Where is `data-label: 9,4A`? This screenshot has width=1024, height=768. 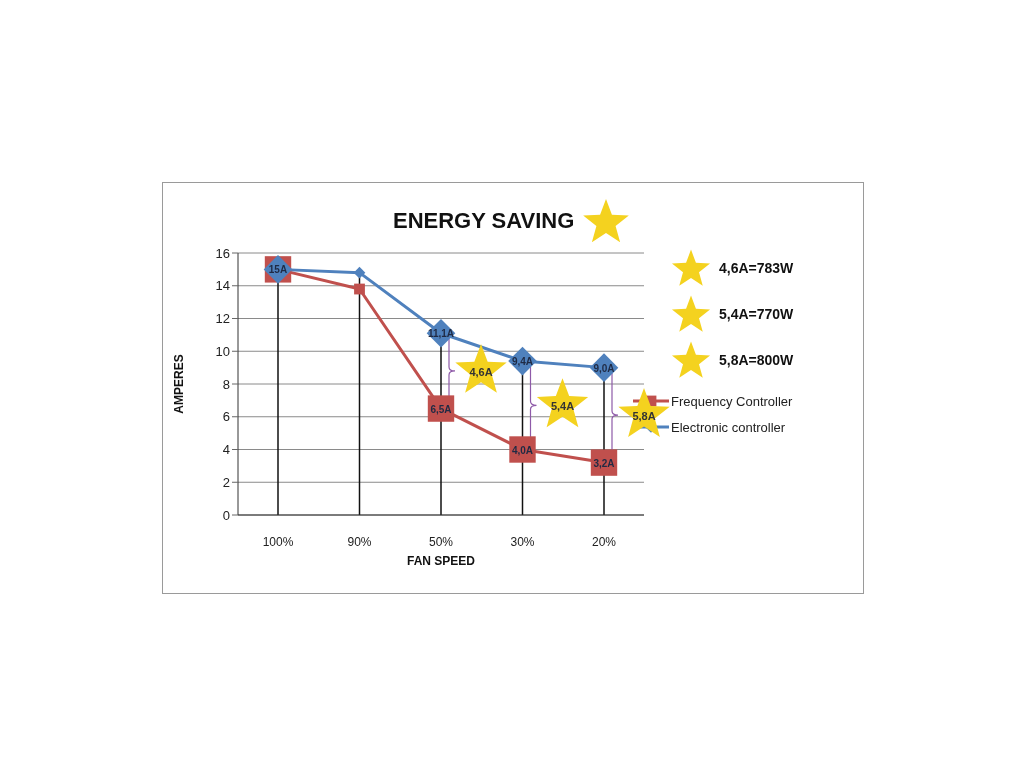
data-label: 9,4A is located at coordinates (522, 362).